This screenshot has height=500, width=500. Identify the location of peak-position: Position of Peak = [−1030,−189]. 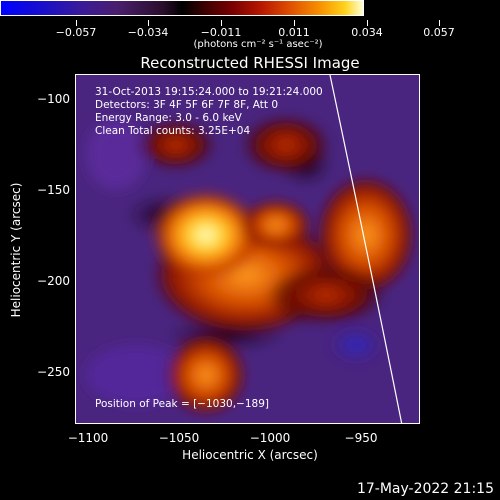
(182, 404).